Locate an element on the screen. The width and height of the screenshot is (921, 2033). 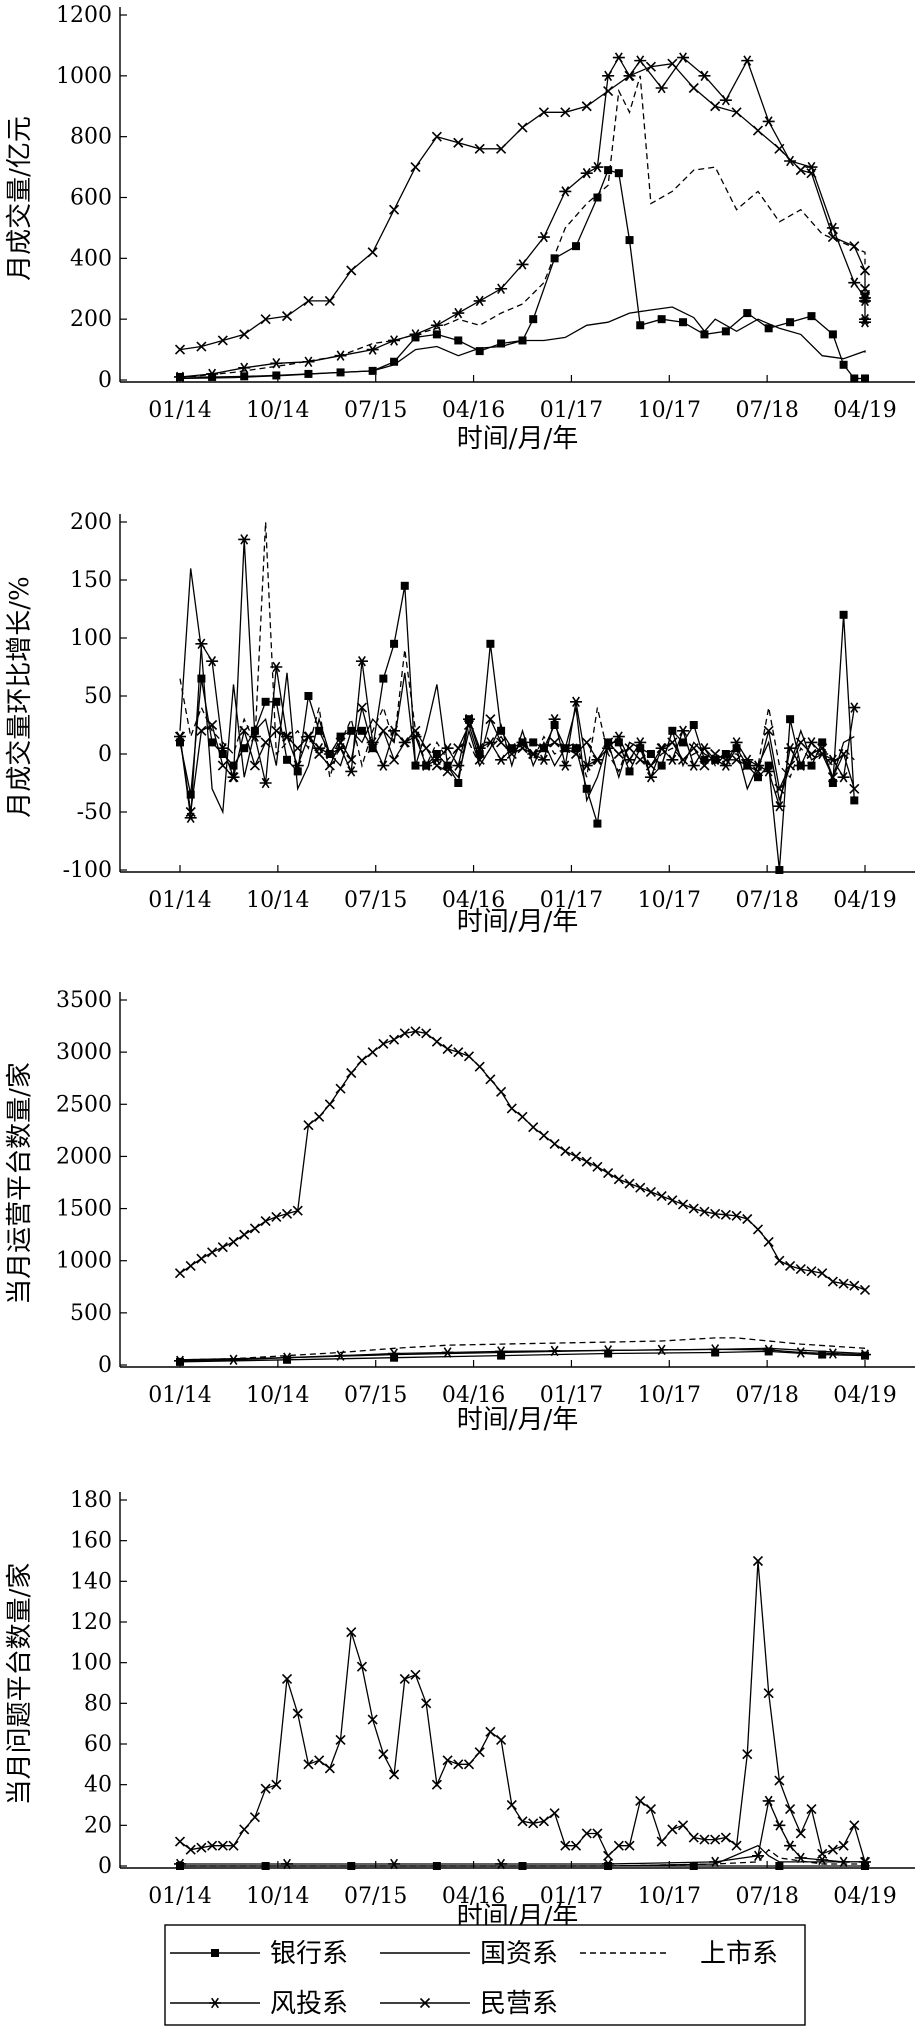
series-private is located at coordinates (517, 760).